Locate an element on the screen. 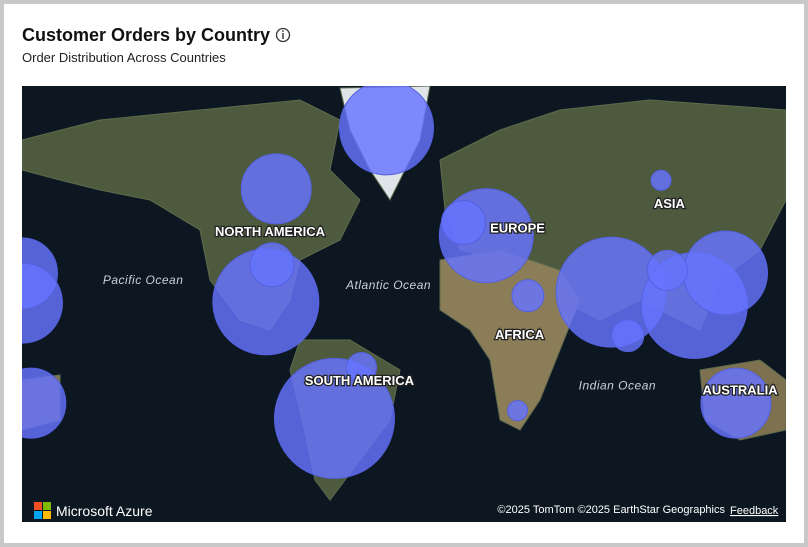 The width and height of the screenshot is (808, 547). card-title: Customer Orders by Country is located at coordinates (146, 35).